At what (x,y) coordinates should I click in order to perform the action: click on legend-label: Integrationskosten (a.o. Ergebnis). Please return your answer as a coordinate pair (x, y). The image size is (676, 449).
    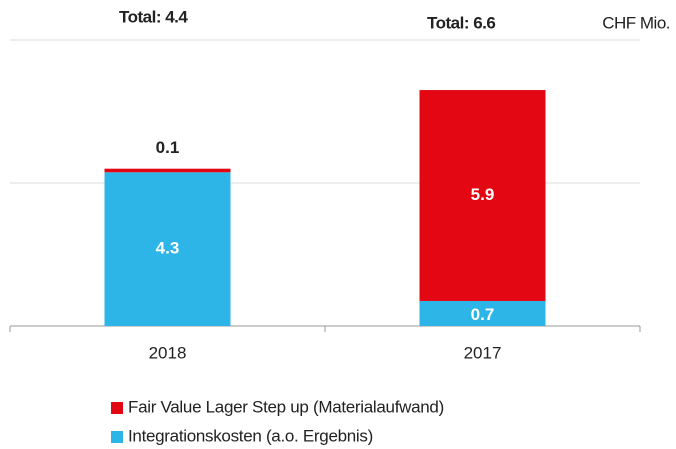
    Looking at the image, I should click on (250, 435).